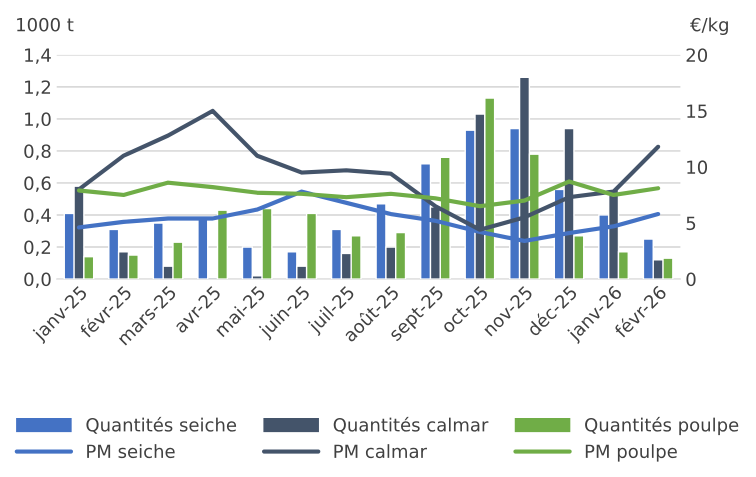  What do you see at coordinates (38, 56) in the screenshot?
I see `y-tick-label: 1,4` at bounding box center [38, 56].